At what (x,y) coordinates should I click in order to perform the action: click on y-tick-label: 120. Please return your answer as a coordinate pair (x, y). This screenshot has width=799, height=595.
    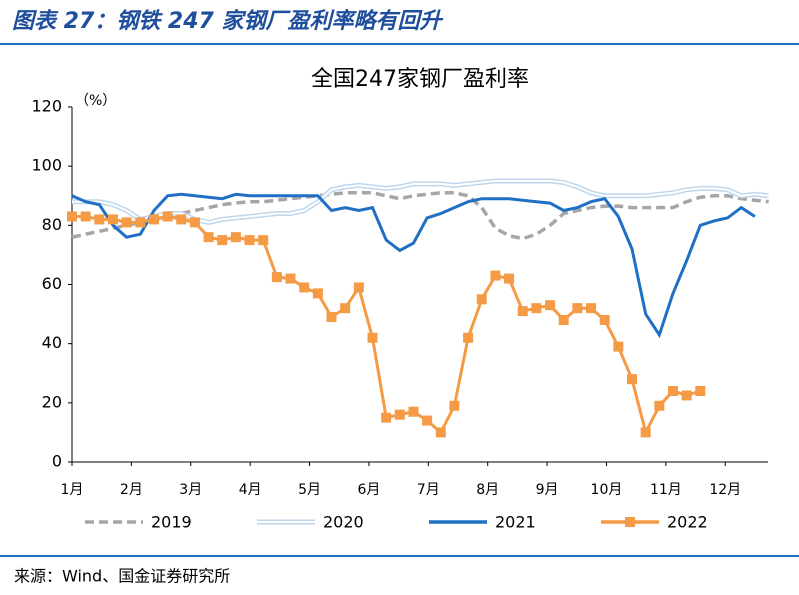
    Looking at the image, I should click on (46, 106).